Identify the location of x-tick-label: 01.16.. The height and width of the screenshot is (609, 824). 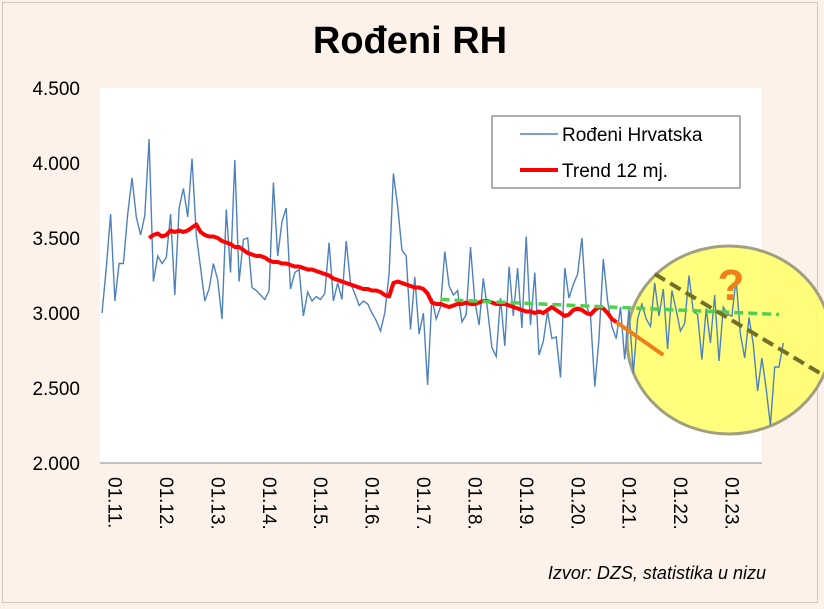
(371, 503).